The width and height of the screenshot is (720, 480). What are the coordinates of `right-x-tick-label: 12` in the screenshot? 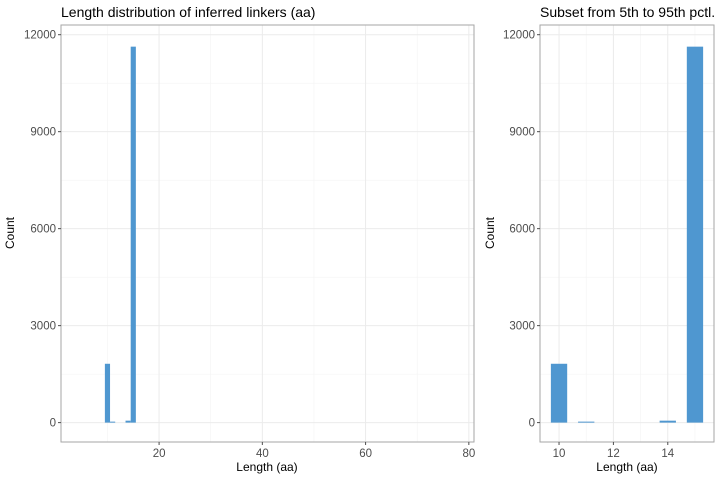 It's located at (613, 454).